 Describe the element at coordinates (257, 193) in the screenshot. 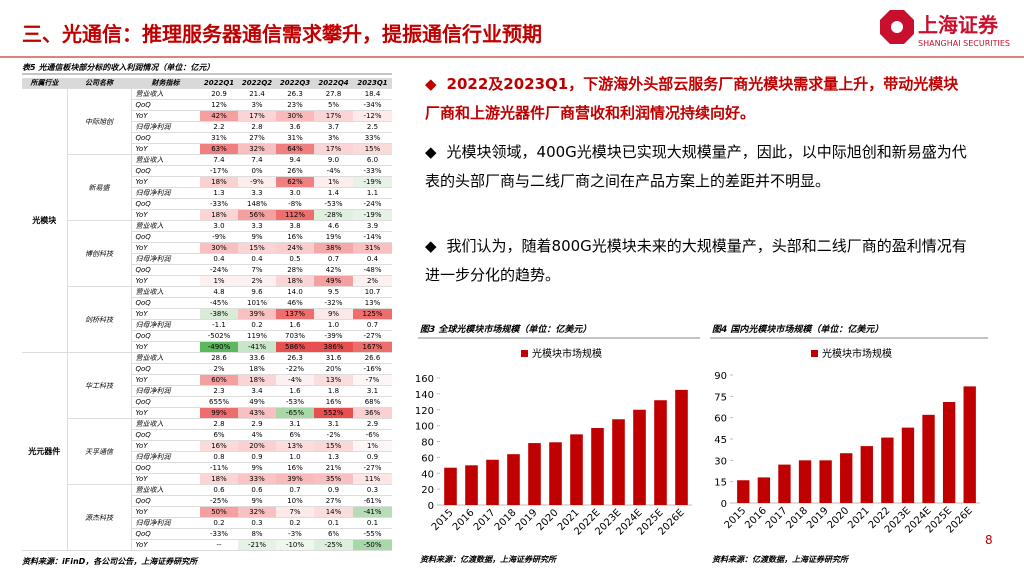

I see `value-cell: 3.3` at that location.